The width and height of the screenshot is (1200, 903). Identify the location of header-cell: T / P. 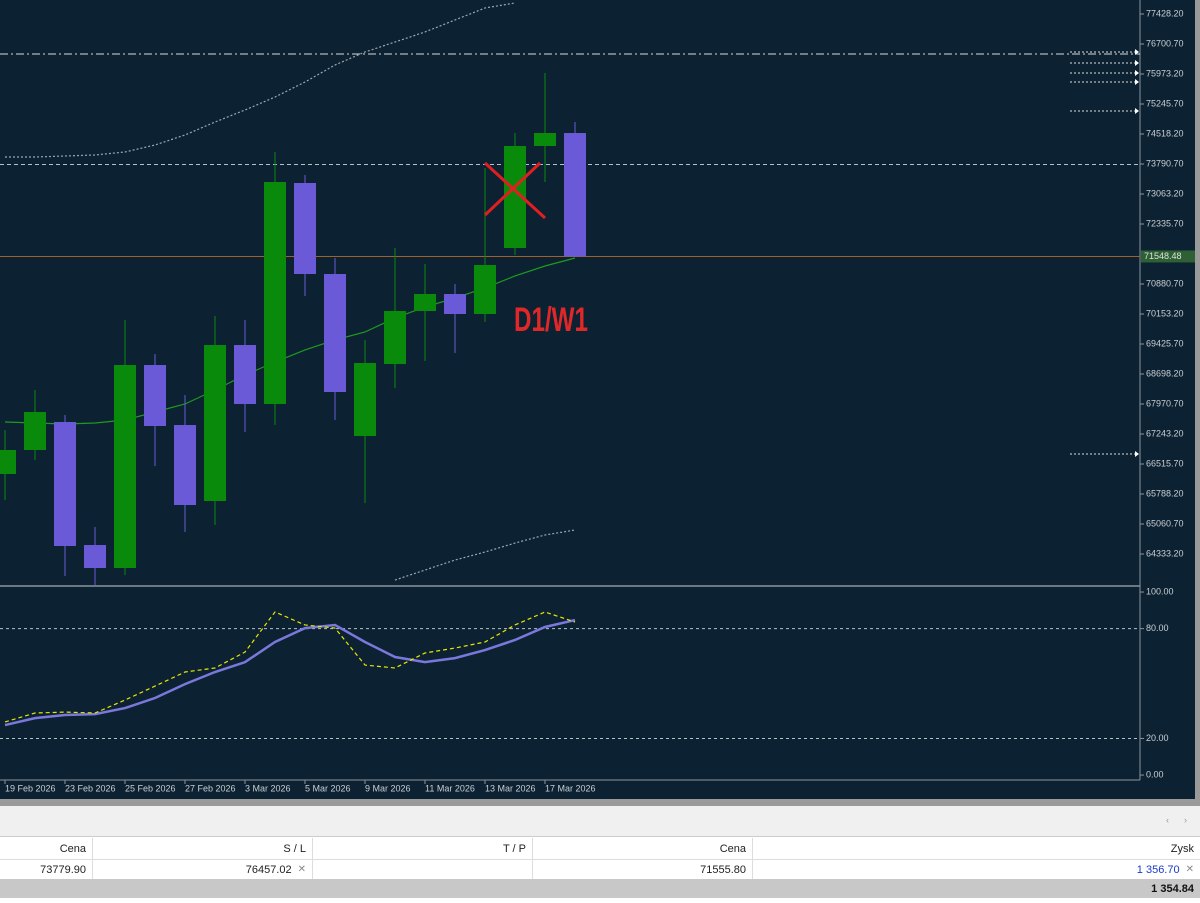
(423, 848).